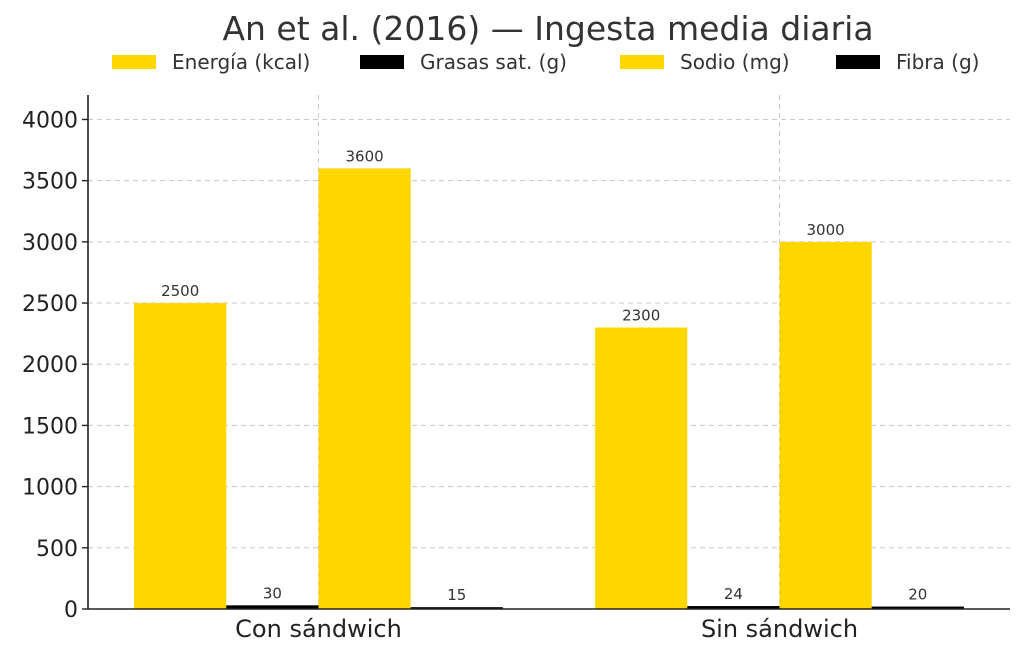  Describe the element at coordinates (917, 595) in the screenshot. I see `data-label: 20` at that location.